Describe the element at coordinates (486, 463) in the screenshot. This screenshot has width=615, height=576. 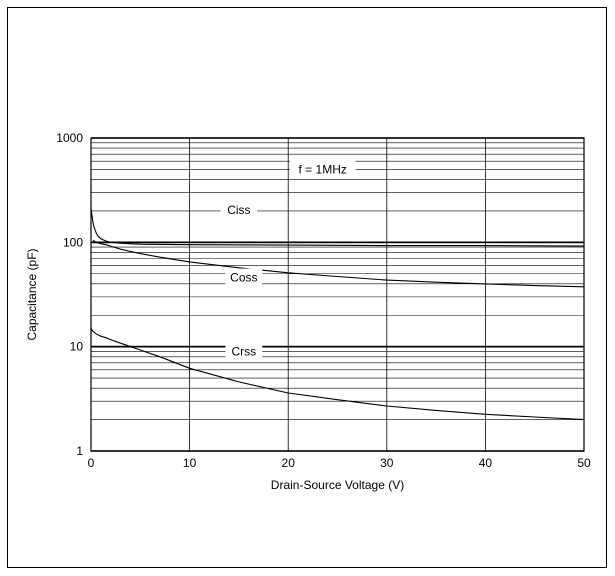
I see `x-tick-label: 40` at that location.